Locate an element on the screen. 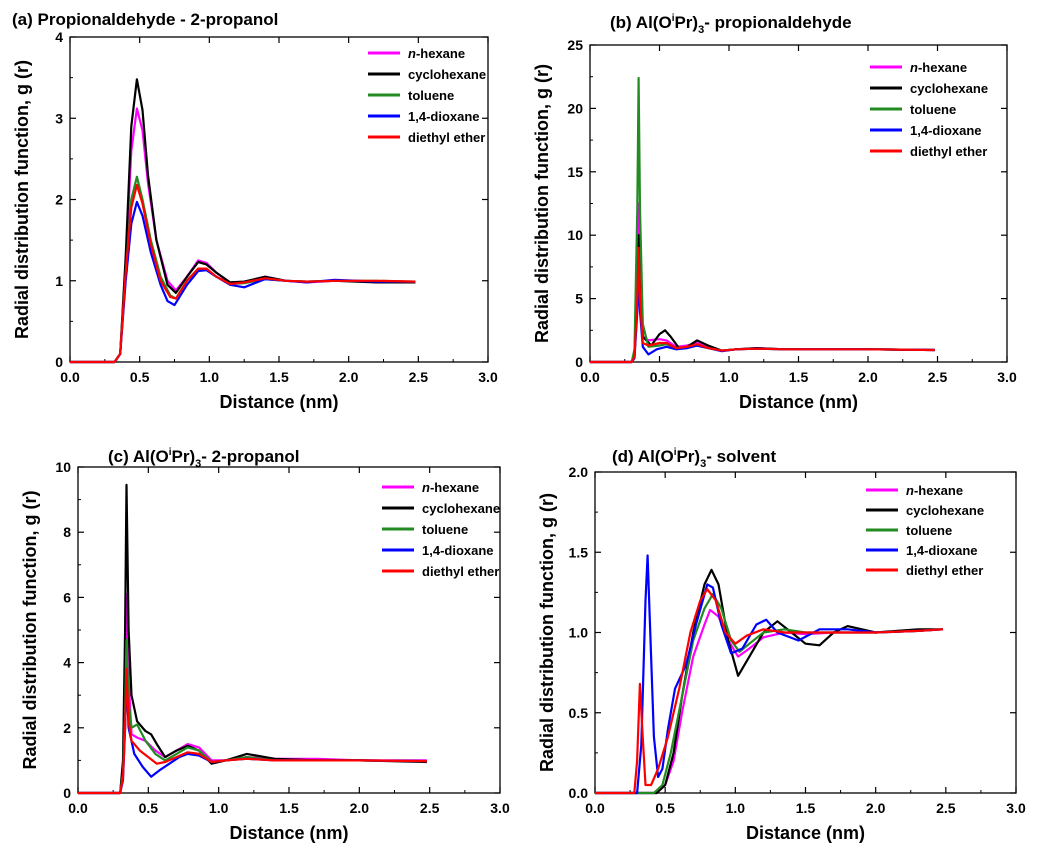  y-tick-label: 6 is located at coordinates (67, 597).